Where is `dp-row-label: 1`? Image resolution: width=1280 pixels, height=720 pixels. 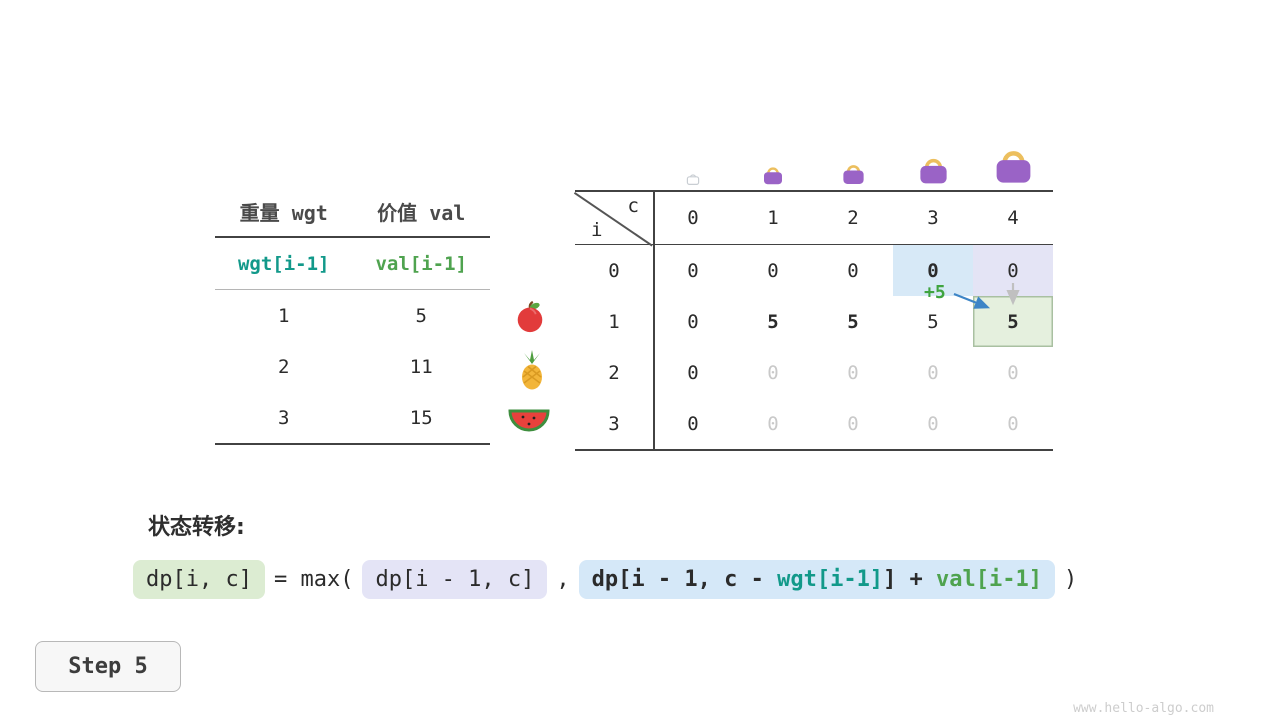
dp-row-label: 1 is located at coordinates (614, 321).